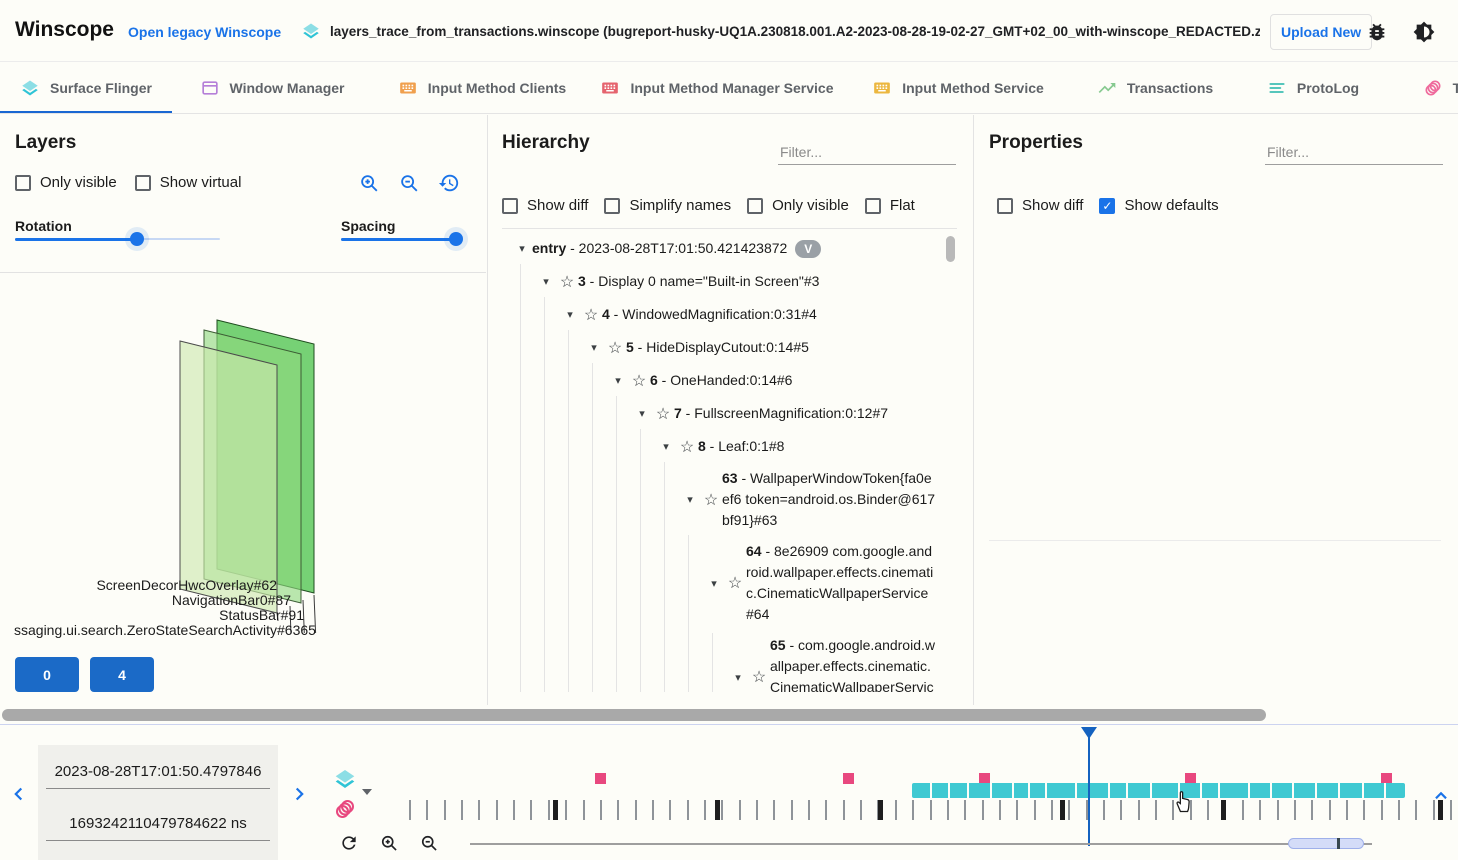  I want to click on tab-transactions: Transactions, so click(1155, 87).